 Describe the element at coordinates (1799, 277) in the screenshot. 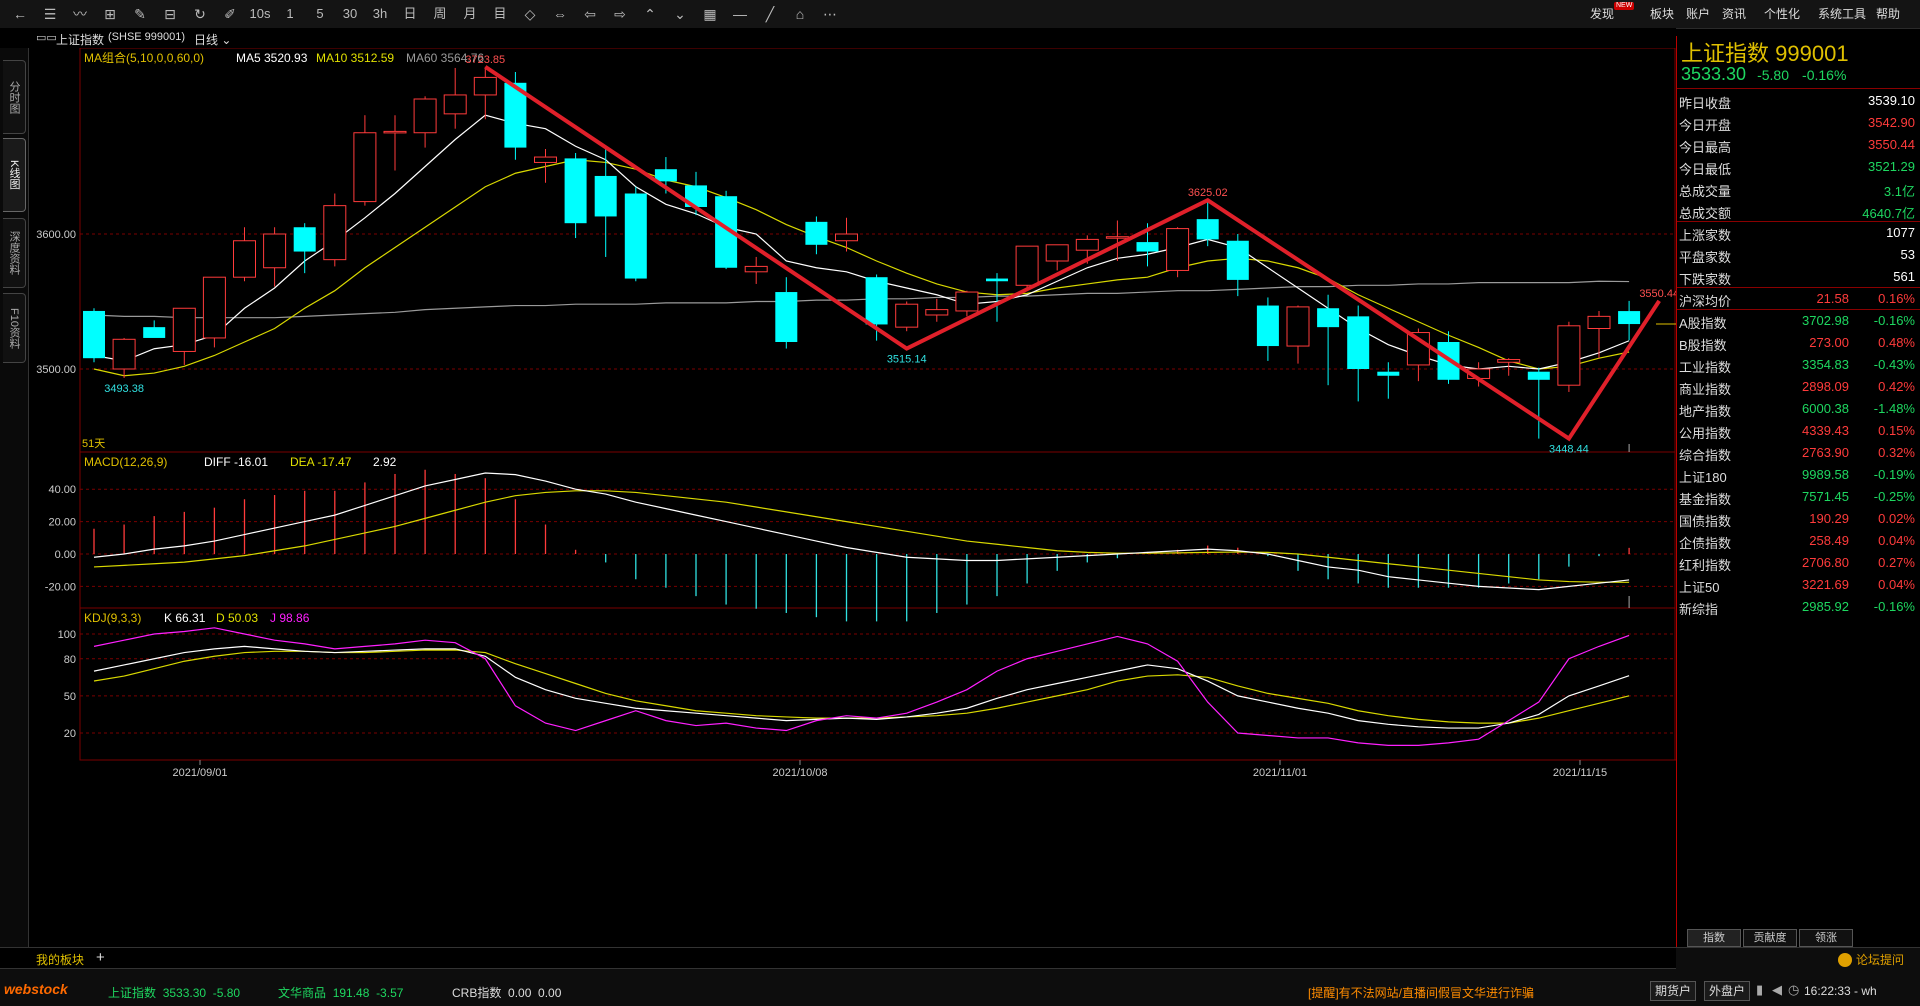

I see `count-row: 下跌家数 561` at that location.